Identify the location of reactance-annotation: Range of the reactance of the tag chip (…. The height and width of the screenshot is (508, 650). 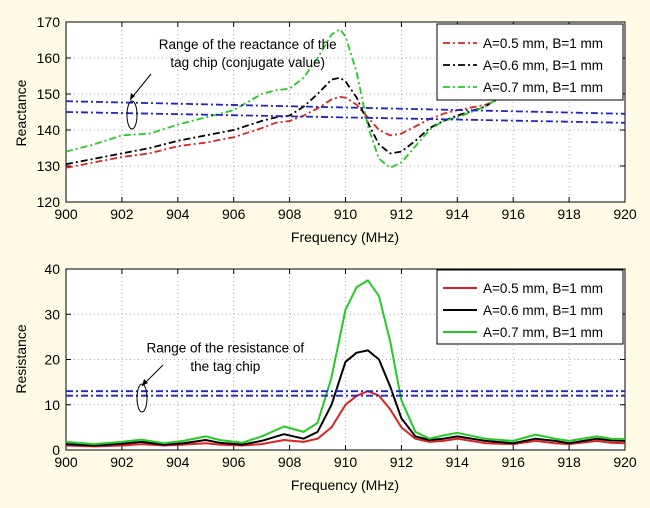
(231, 83).